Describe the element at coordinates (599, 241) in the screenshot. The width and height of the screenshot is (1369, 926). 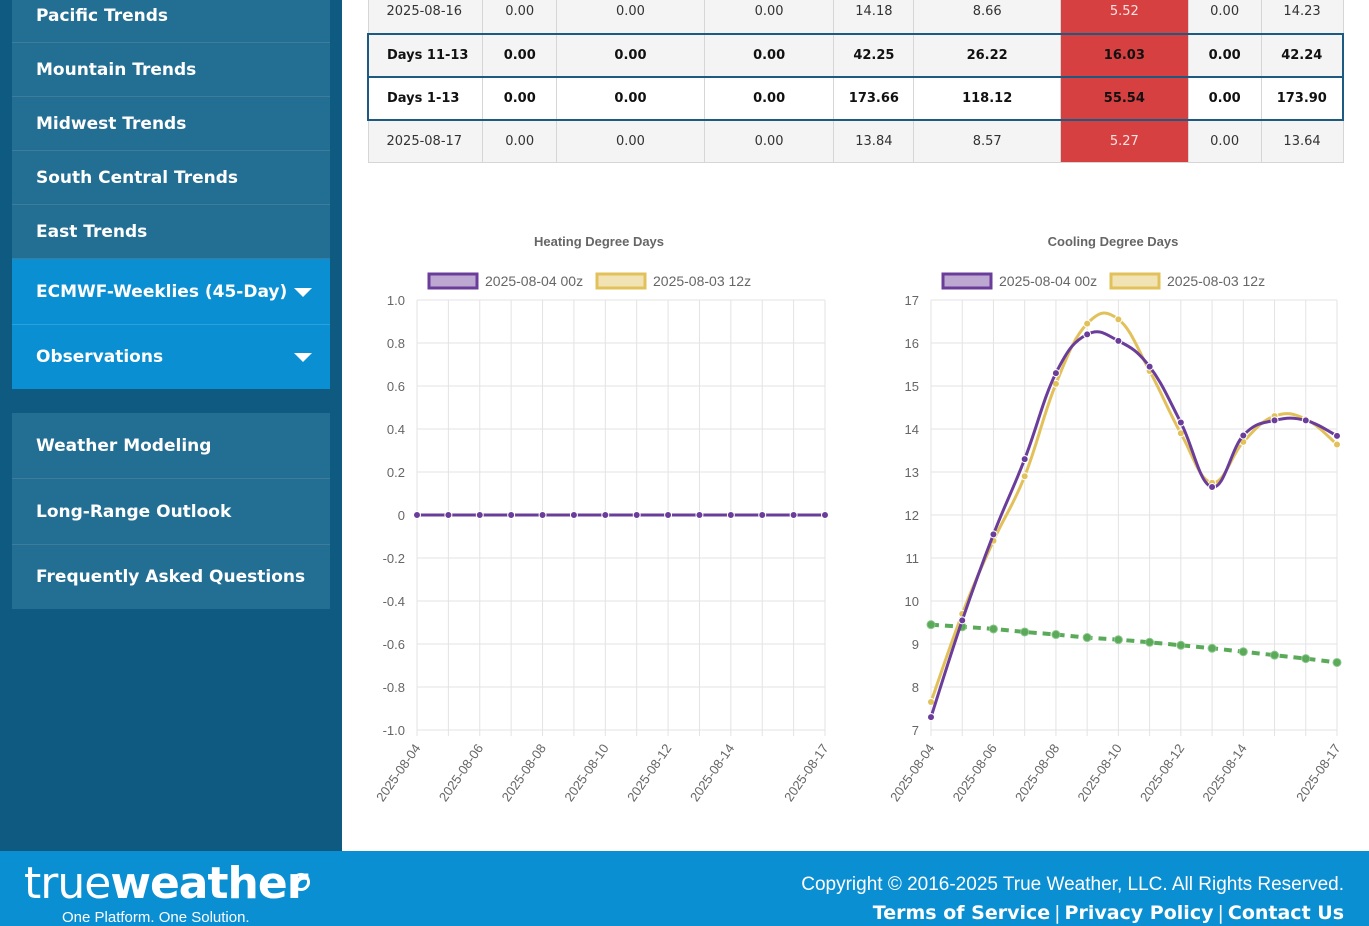
I see `chart-title: Heating Degree Days` at that location.